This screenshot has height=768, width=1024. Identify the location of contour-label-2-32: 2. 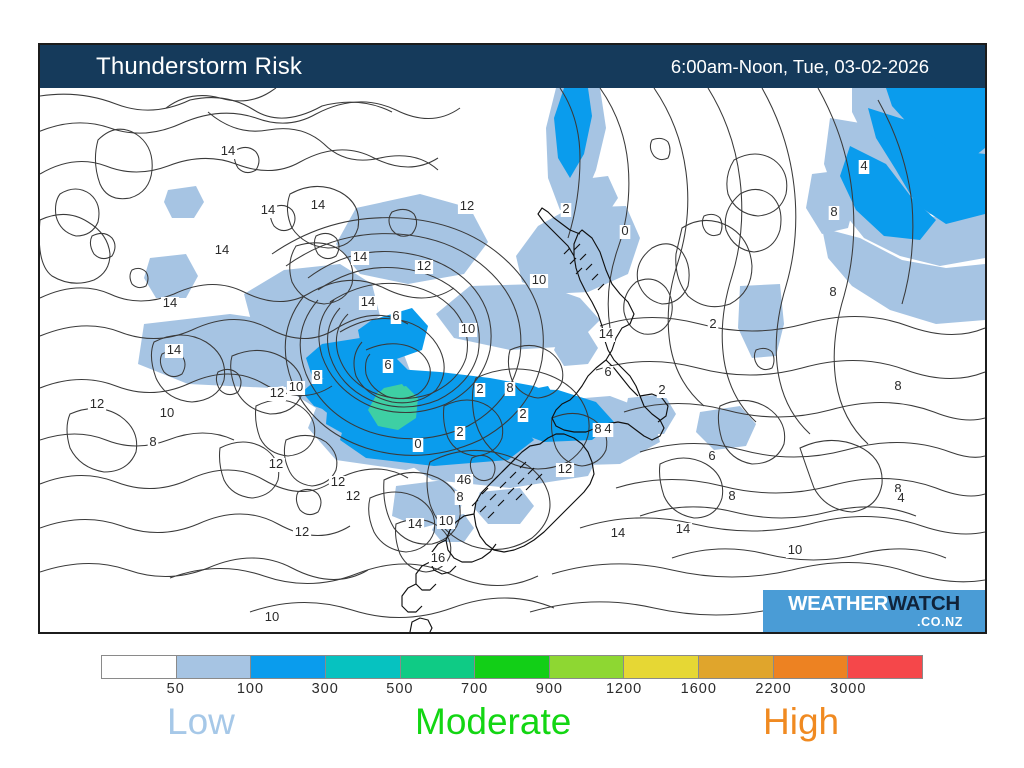
(522, 413).